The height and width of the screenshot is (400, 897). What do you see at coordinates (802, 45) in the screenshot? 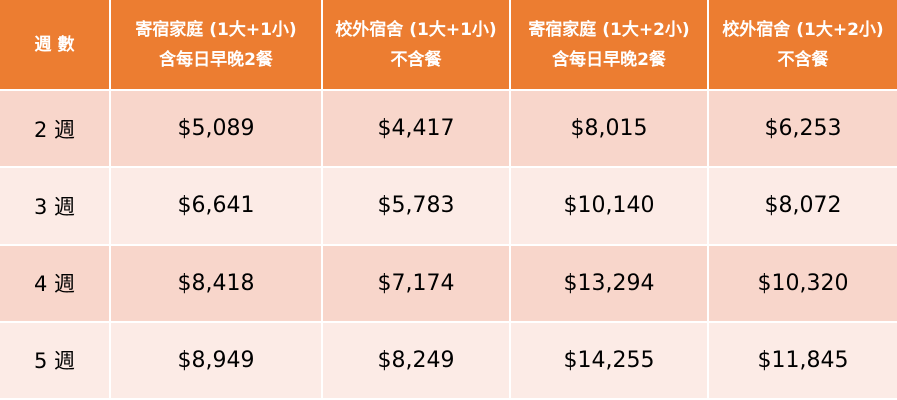
I see `header-dorm-1-adult-2-children: 校外宿舍 (1大+2小) 不含餐` at bounding box center [802, 45].